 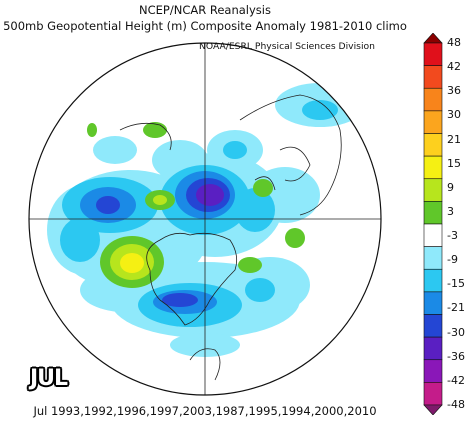 I want to click on colorbar-tick-label: -21, so click(x=456, y=308).